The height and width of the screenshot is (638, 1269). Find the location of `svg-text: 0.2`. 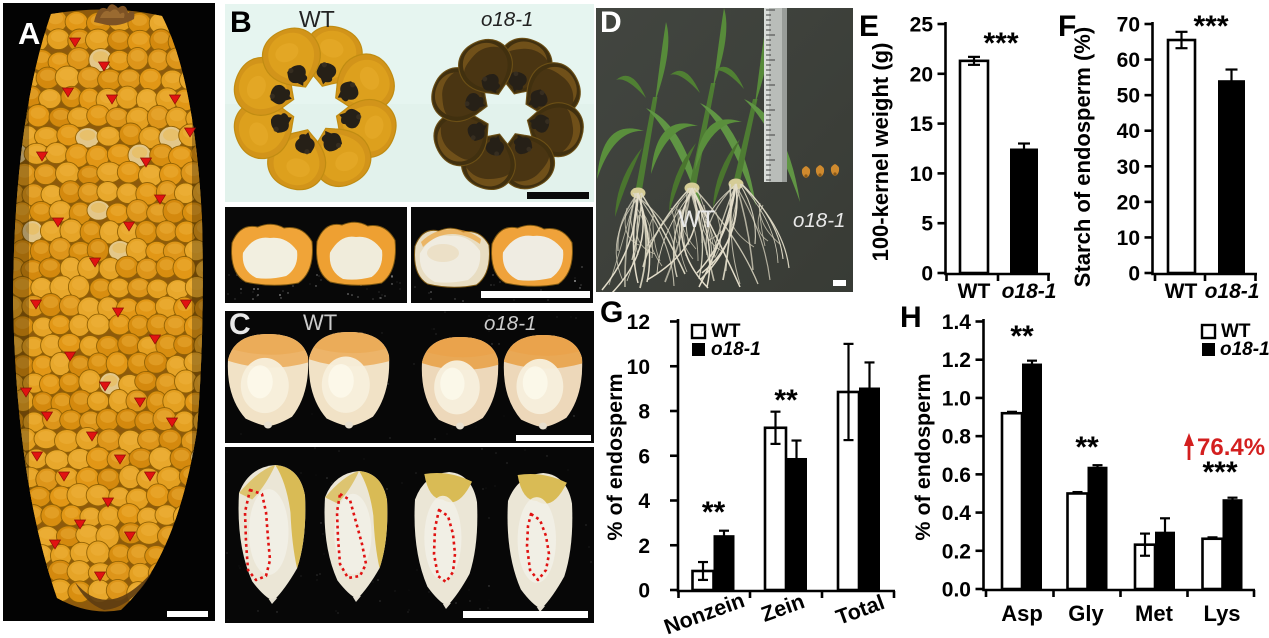

svg-text: 0.2 is located at coordinates (956, 551).